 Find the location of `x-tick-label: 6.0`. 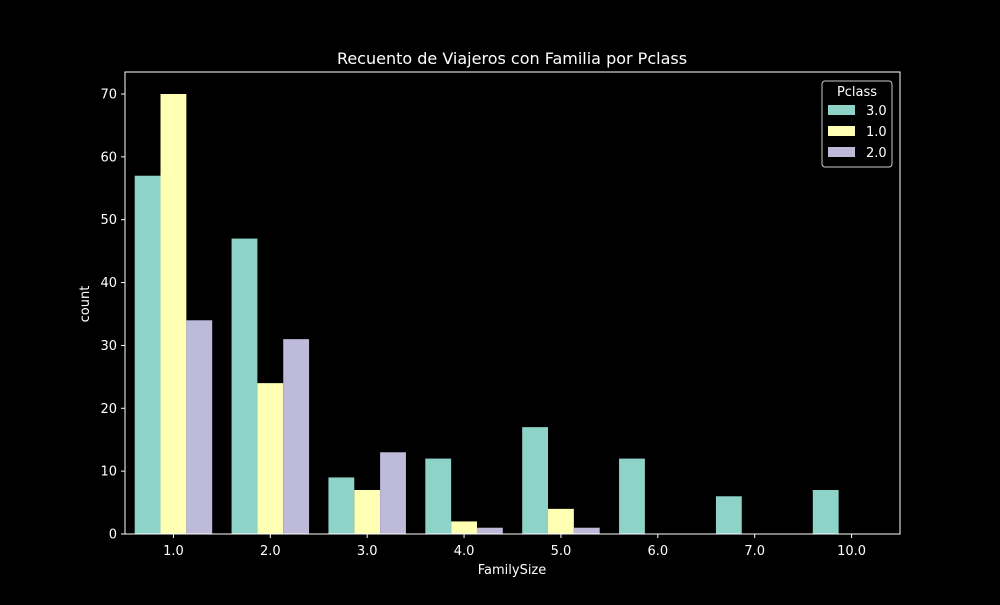

x-tick-label: 6.0 is located at coordinates (657, 551).